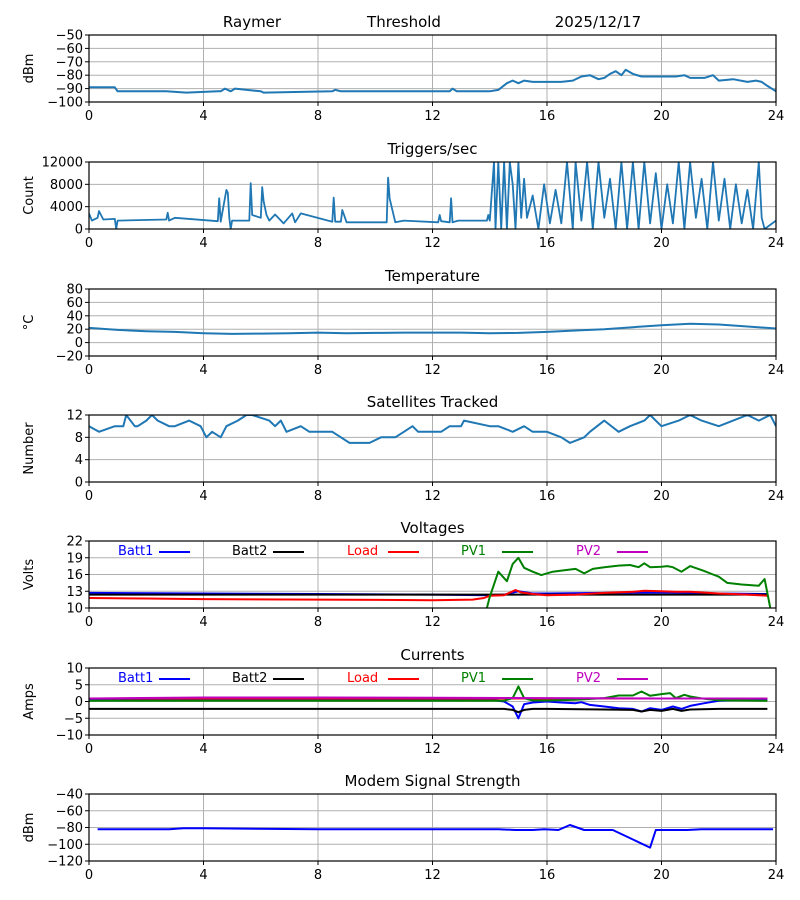 Image resolution: width=800 pixels, height=900 pixels. Describe the element at coordinates (29, 575) in the screenshot. I see `y-axis-label: Volts` at that location.